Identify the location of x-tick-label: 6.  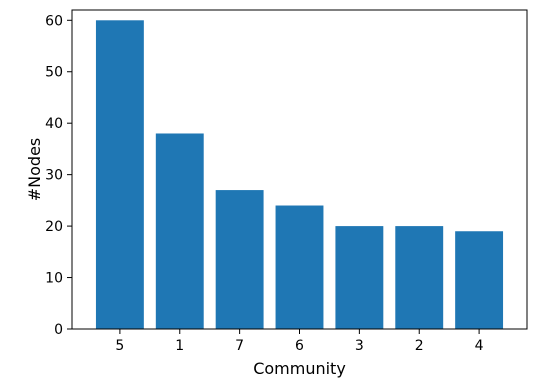
(299, 346).